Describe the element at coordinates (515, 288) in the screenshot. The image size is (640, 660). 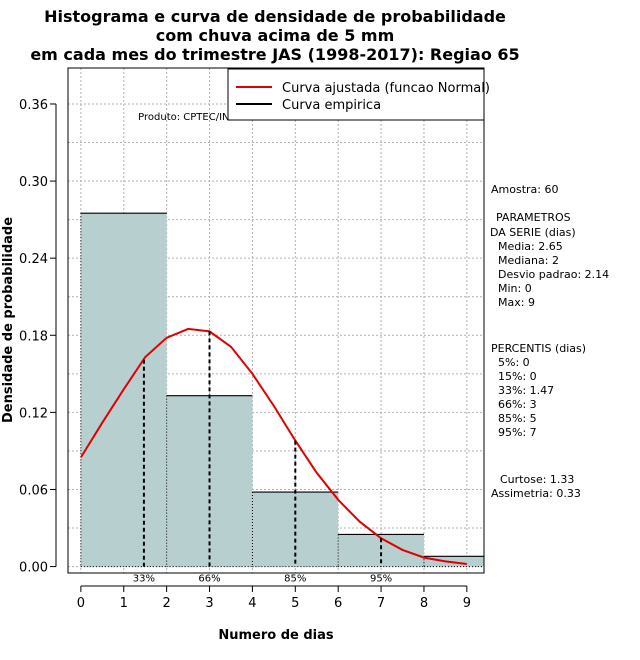
I see `stat-min: Min: 0` at that location.